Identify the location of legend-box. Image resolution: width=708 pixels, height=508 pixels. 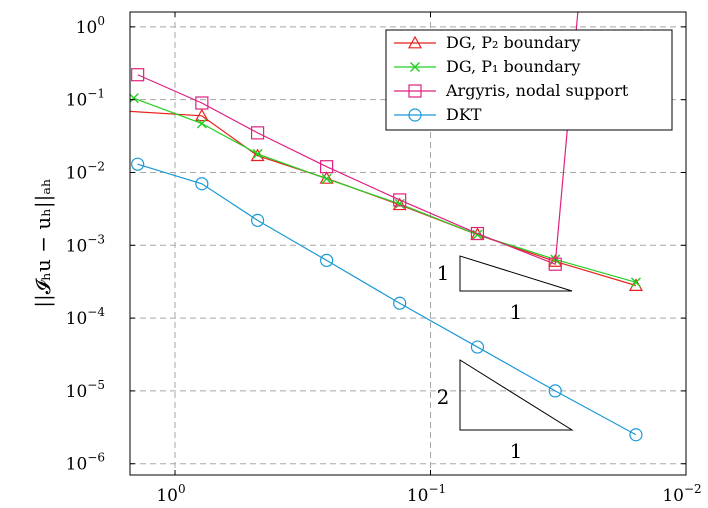
(529, 80).